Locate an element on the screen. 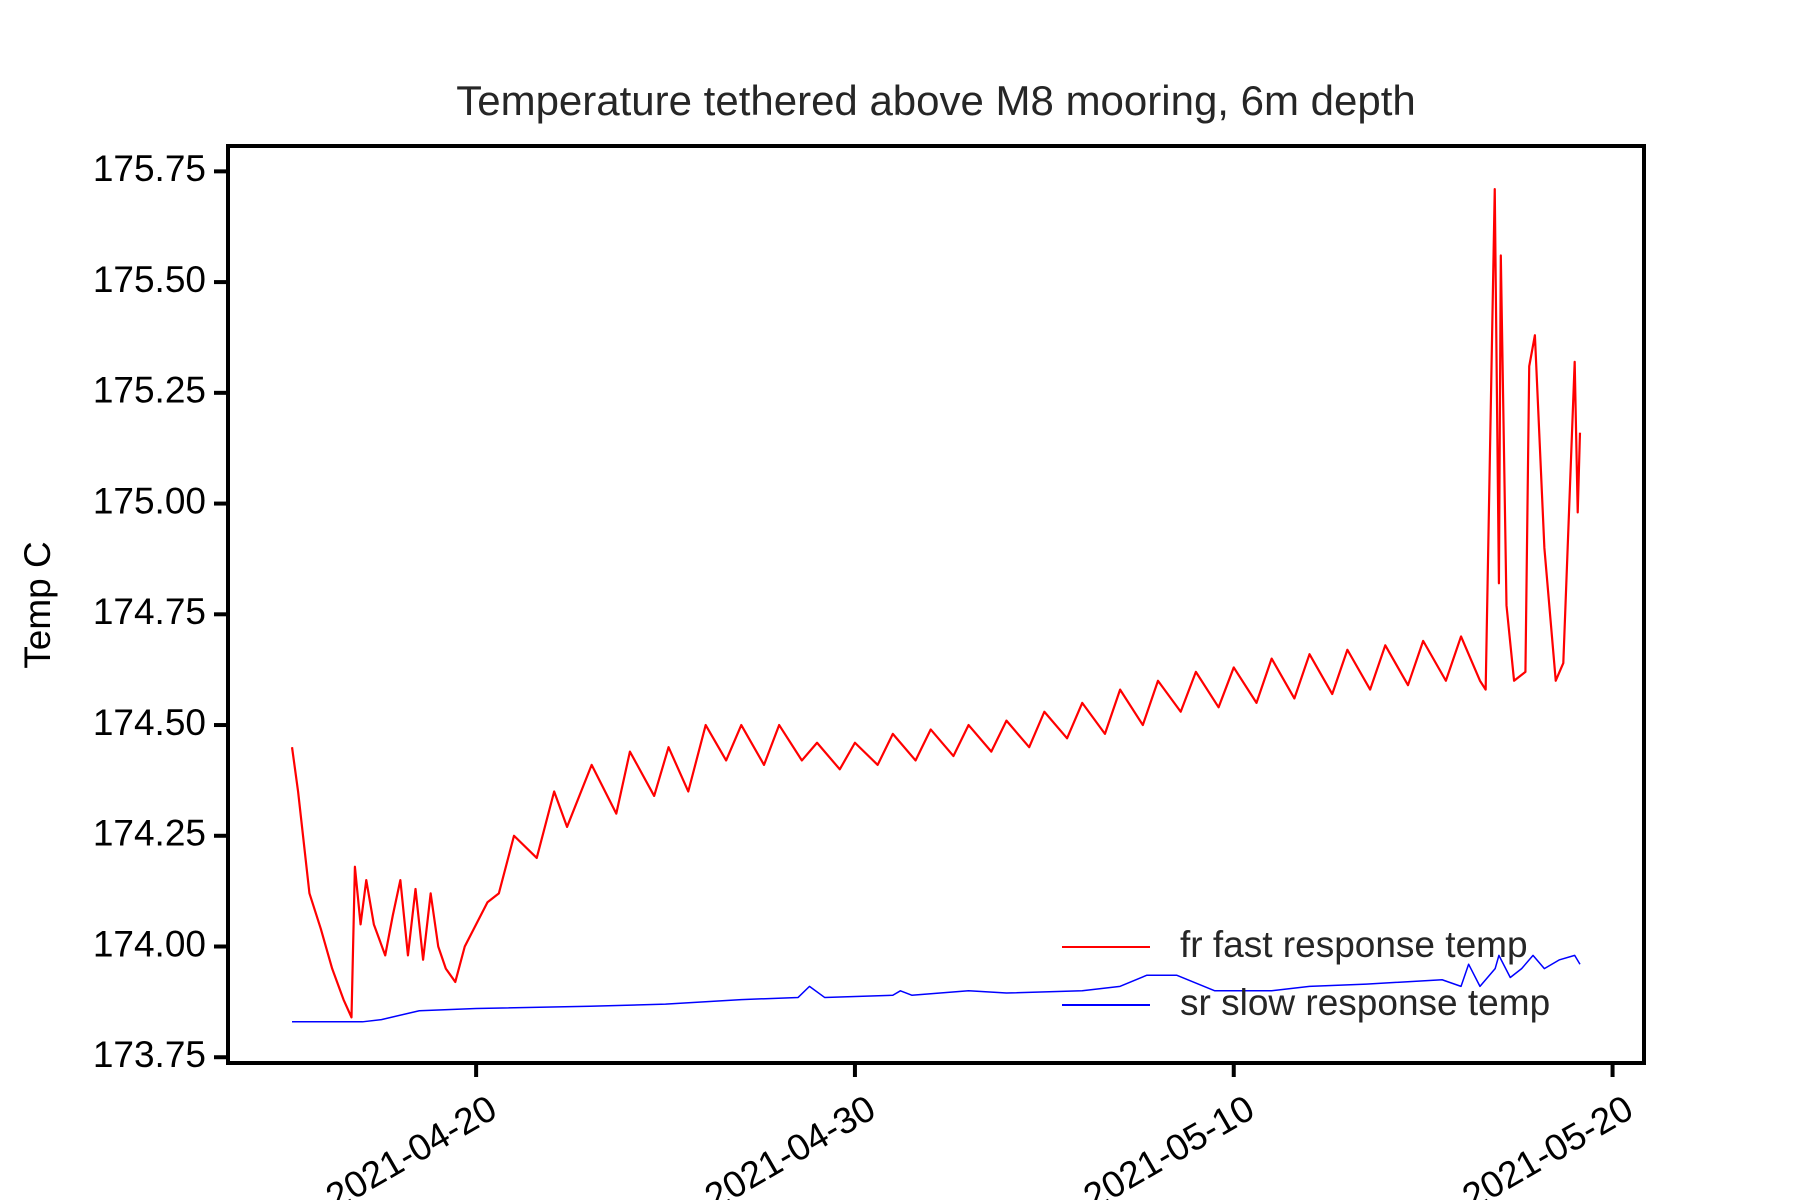 Image resolution: width=1800 pixels, height=1200 pixels. x-tick-label: 2021-05-10 is located at coordinates (1169, 1143).